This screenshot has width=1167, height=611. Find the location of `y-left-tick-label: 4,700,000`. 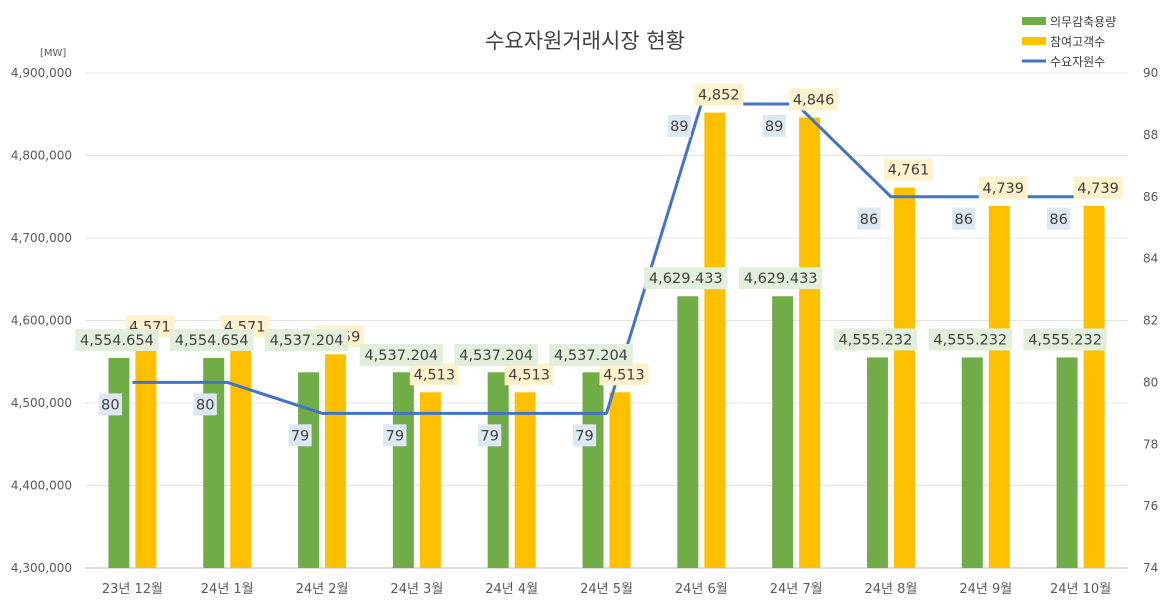

y-left-tick-label: 4,700,000 is located at coordinates (41, 238).